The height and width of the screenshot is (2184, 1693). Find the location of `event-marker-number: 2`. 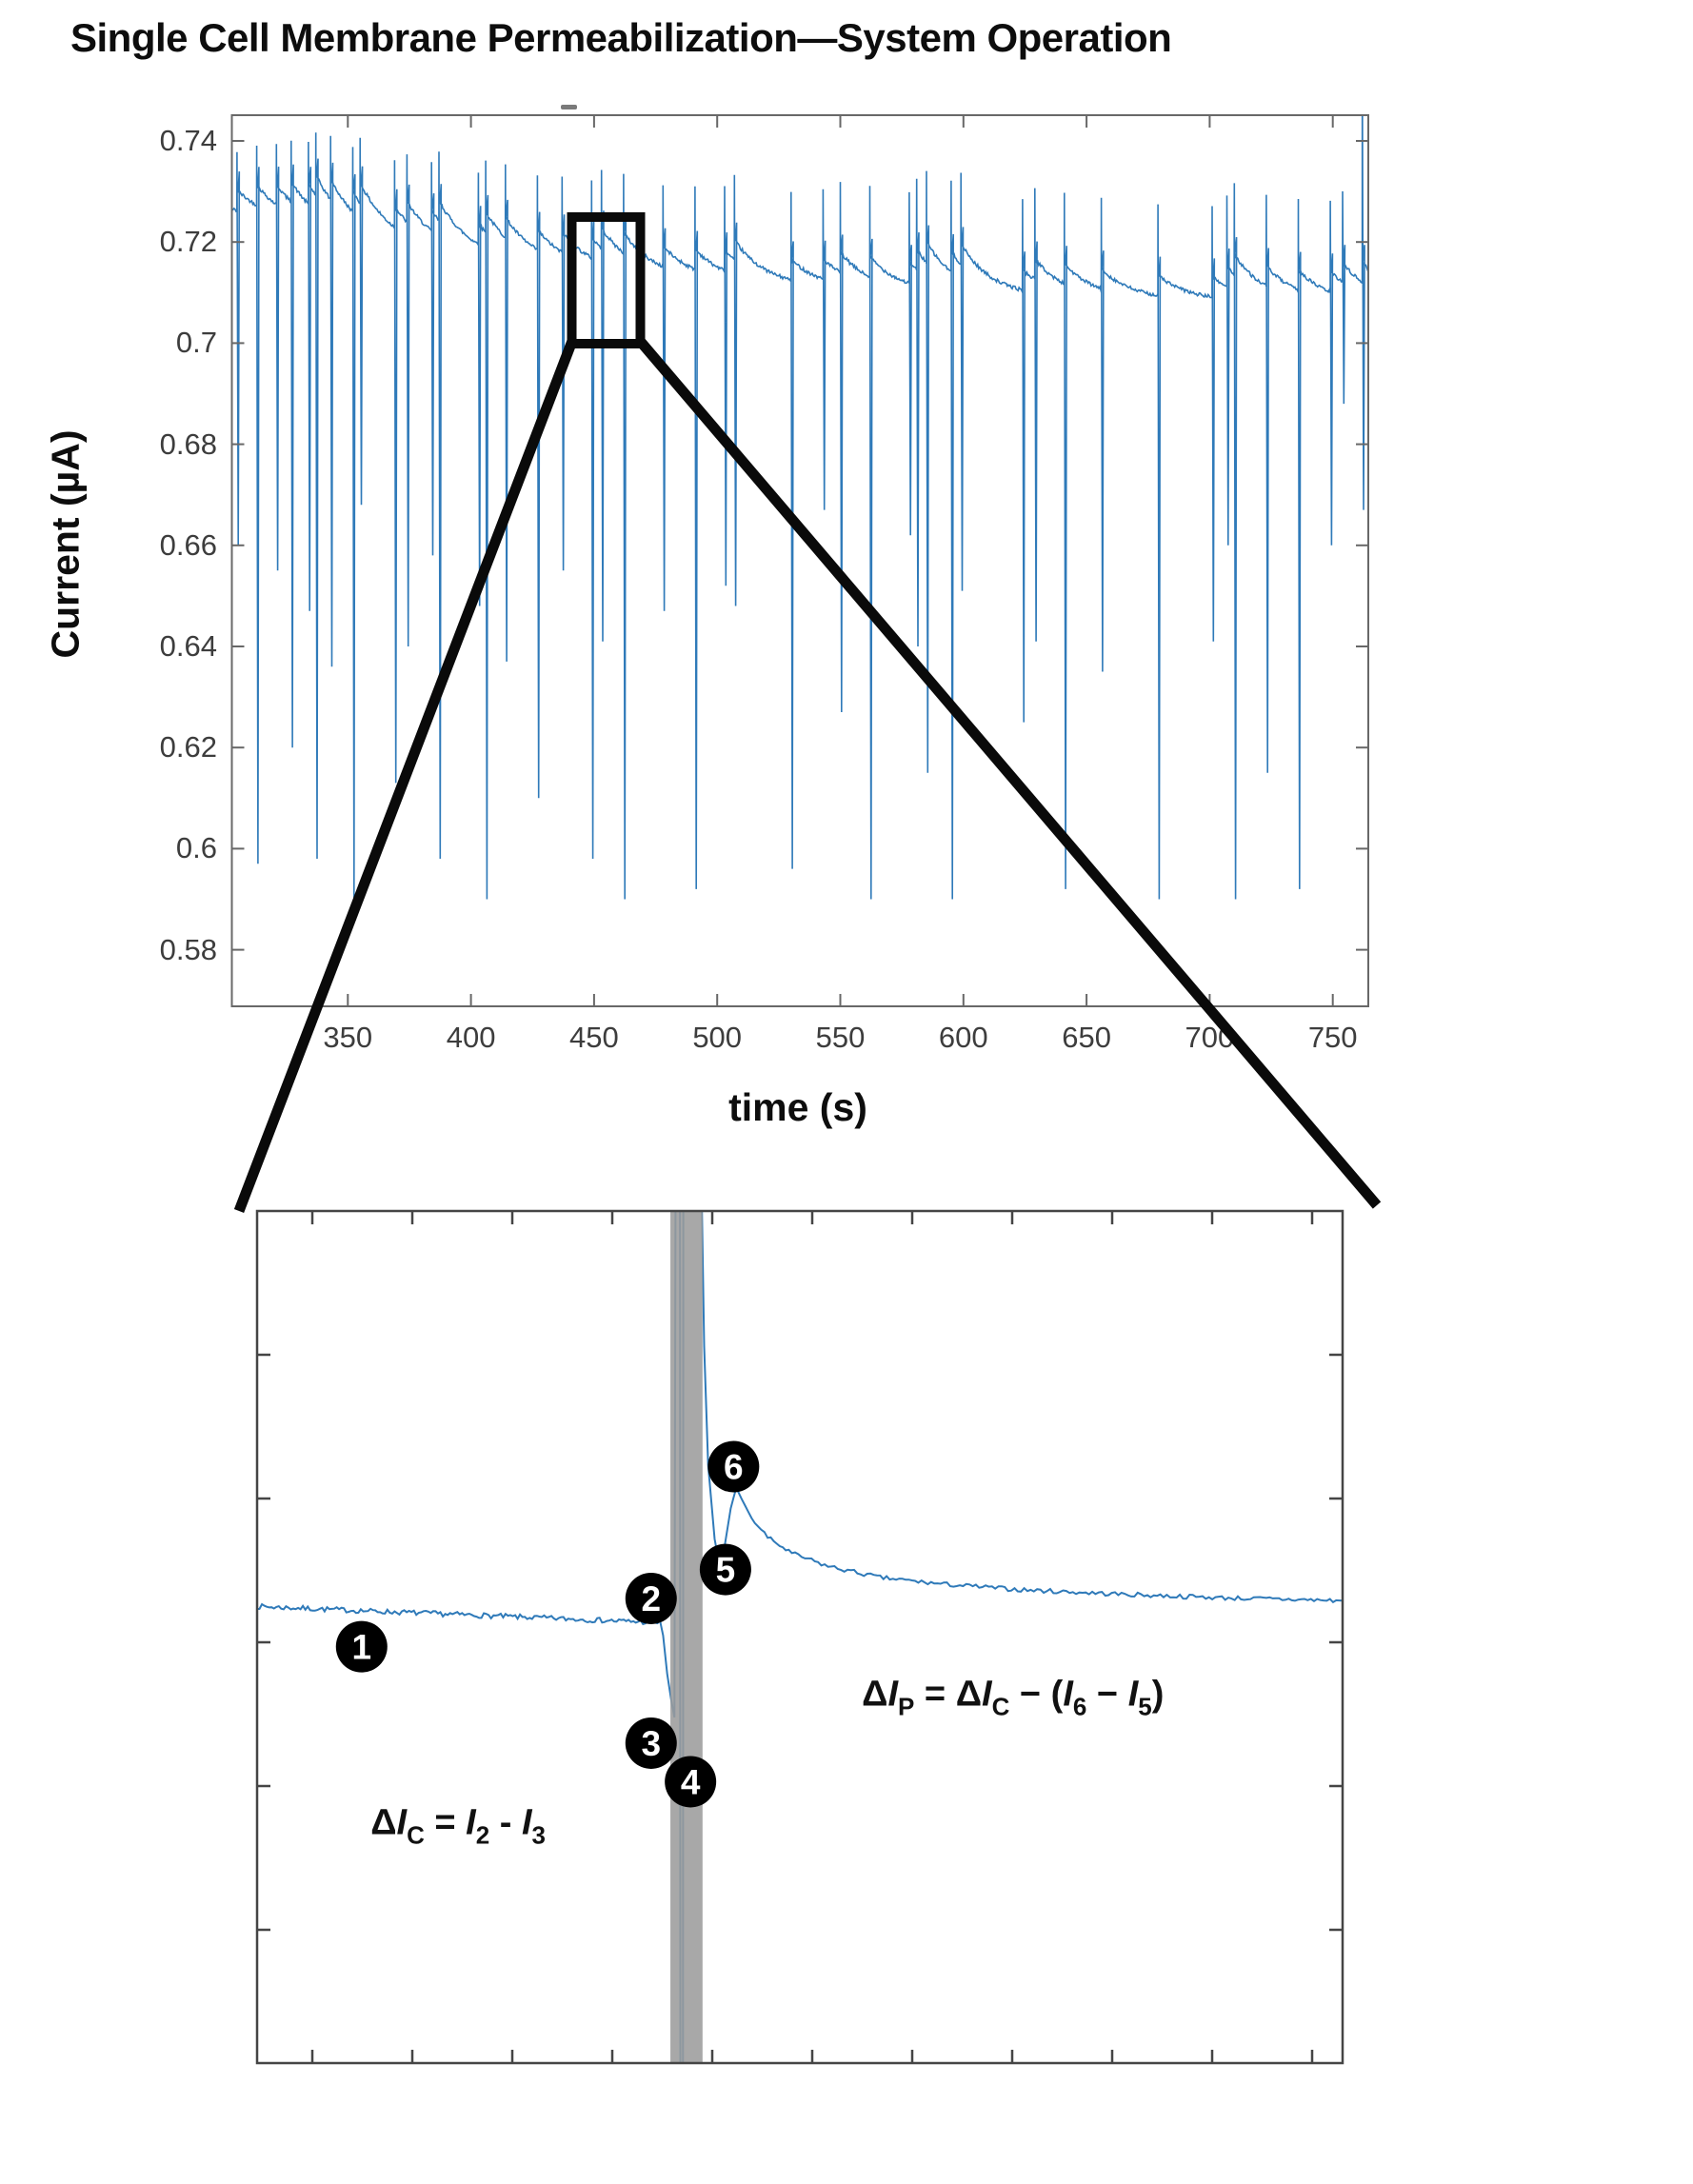

event-marker-number: 2 is located at coordinates (651, 1598).